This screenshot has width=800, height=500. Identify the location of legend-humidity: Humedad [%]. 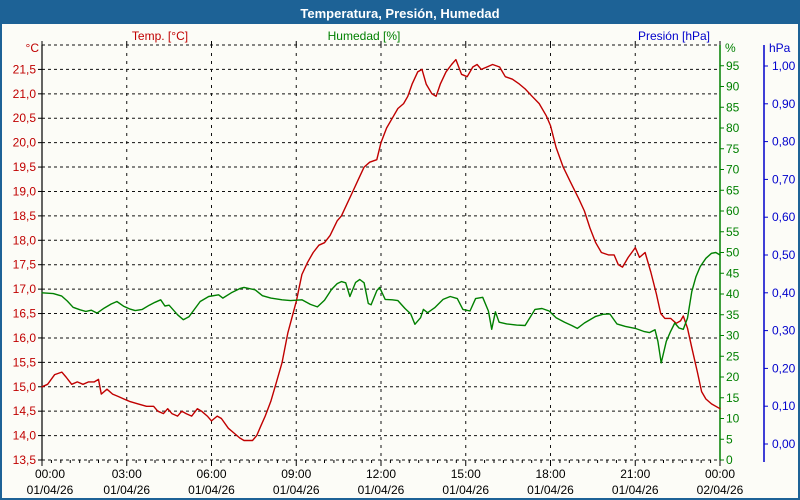
(364, 36).